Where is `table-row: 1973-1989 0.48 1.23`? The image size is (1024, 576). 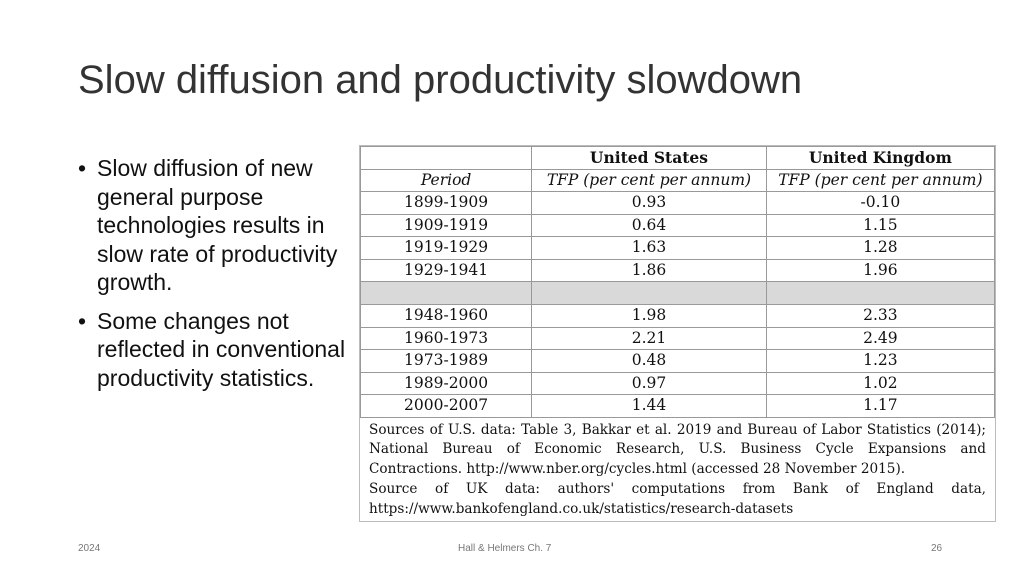
table-row: 1973-1989 0.48 1.23 is located at coordinates (677, 361).